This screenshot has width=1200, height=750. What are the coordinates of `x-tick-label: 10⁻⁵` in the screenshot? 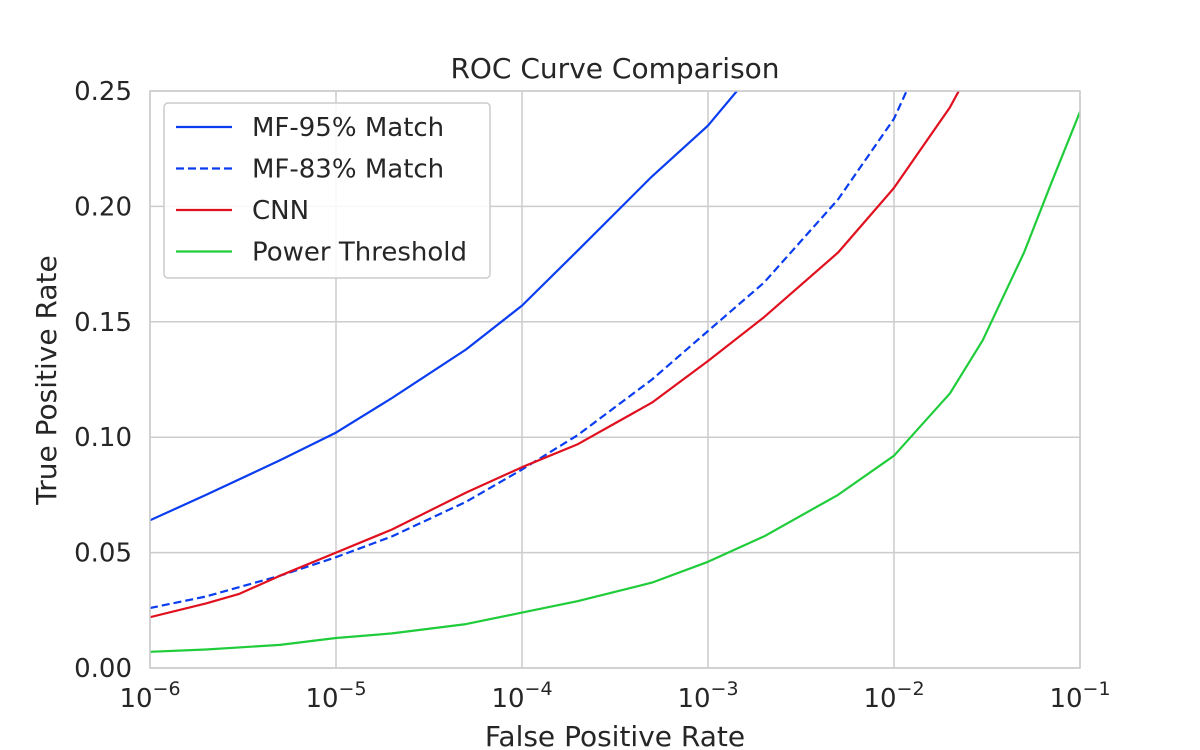 It's located at (335, 696).